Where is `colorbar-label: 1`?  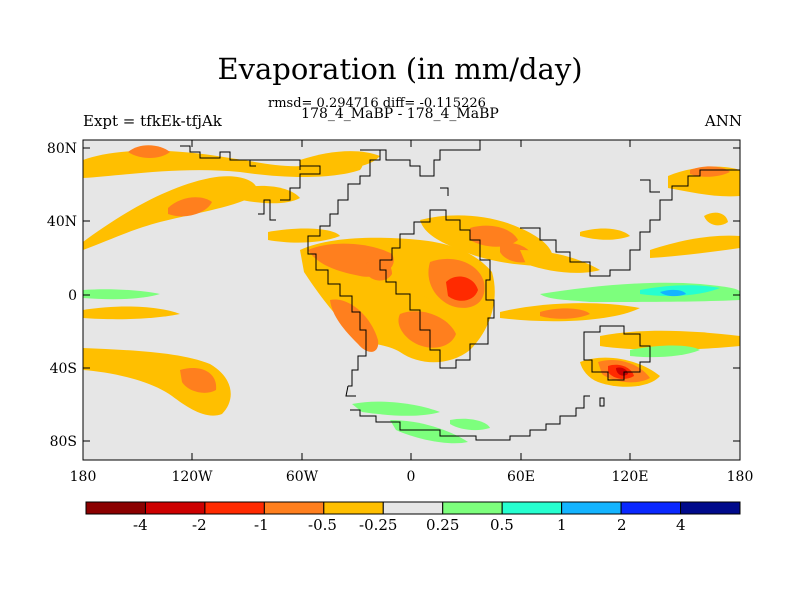
colorbar-label: 1 is located at coordinates (562, 525).